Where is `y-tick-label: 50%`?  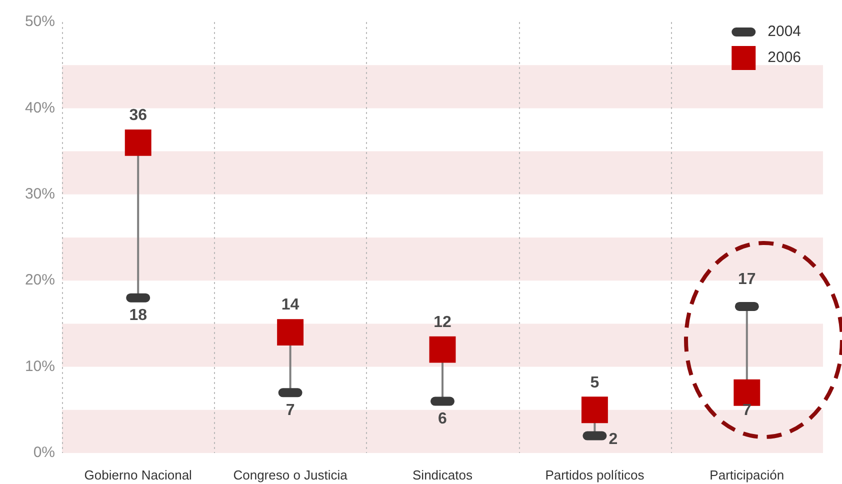 y-tick-label: 50% is located at coordinates (39, 21).